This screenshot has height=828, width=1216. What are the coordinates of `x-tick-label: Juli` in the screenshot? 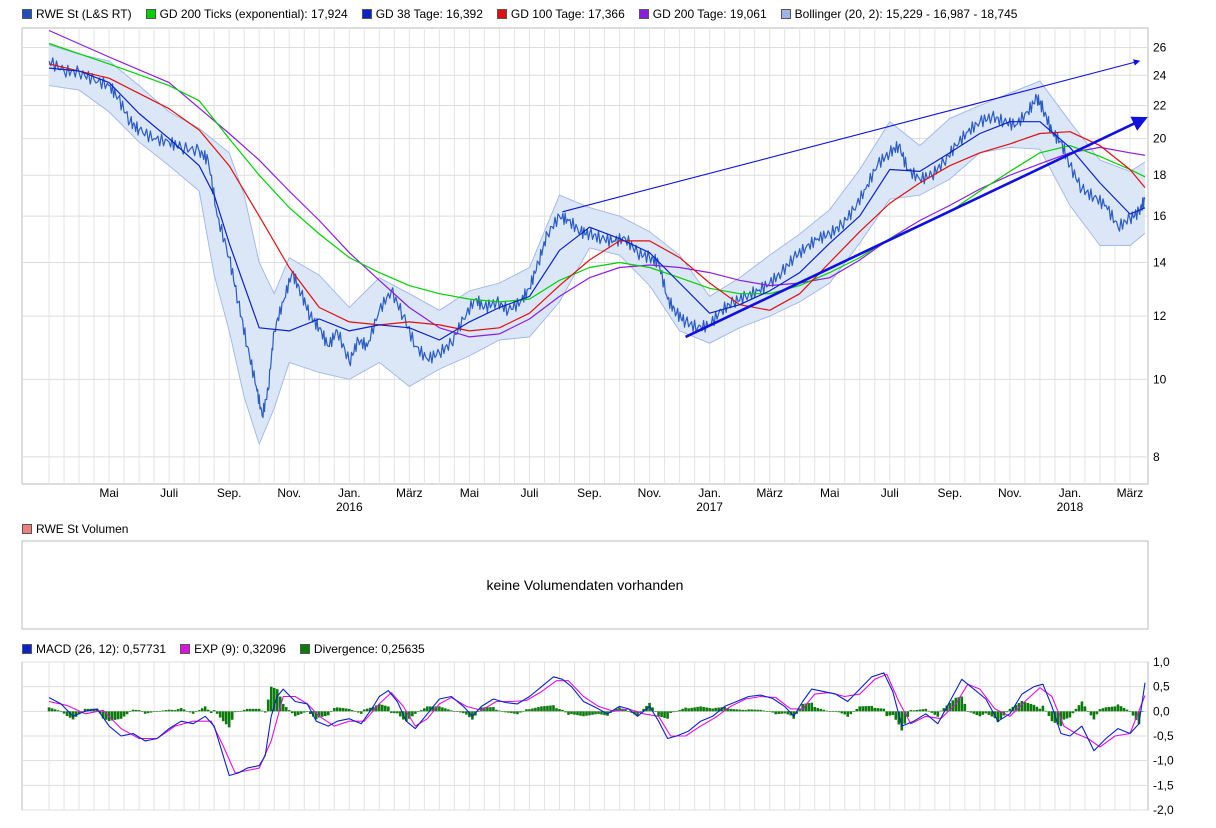 It's located at (890, 493).